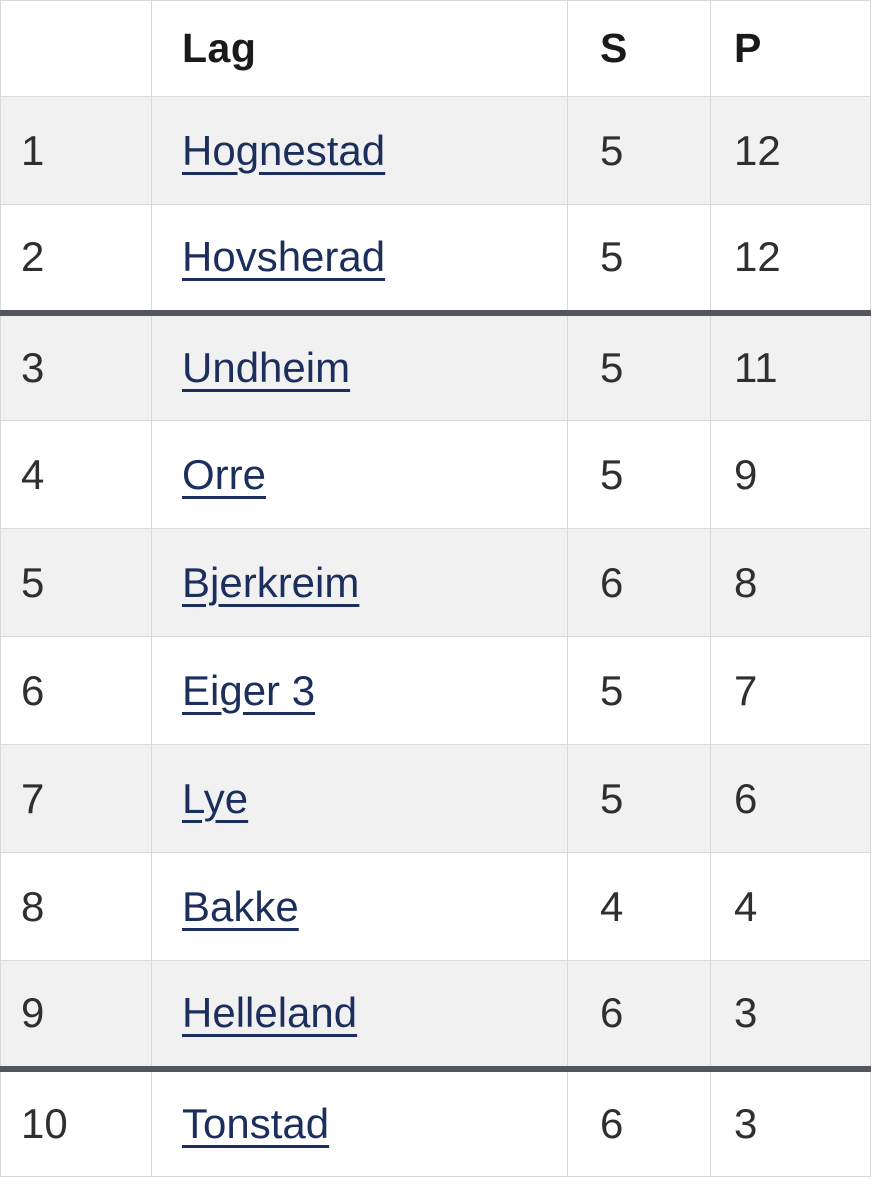 The height and width of the screenshot is (1200, 872). Describe the element at coordinates (639, 48) in the screenshot. I see `column-header-s: S` at that location.